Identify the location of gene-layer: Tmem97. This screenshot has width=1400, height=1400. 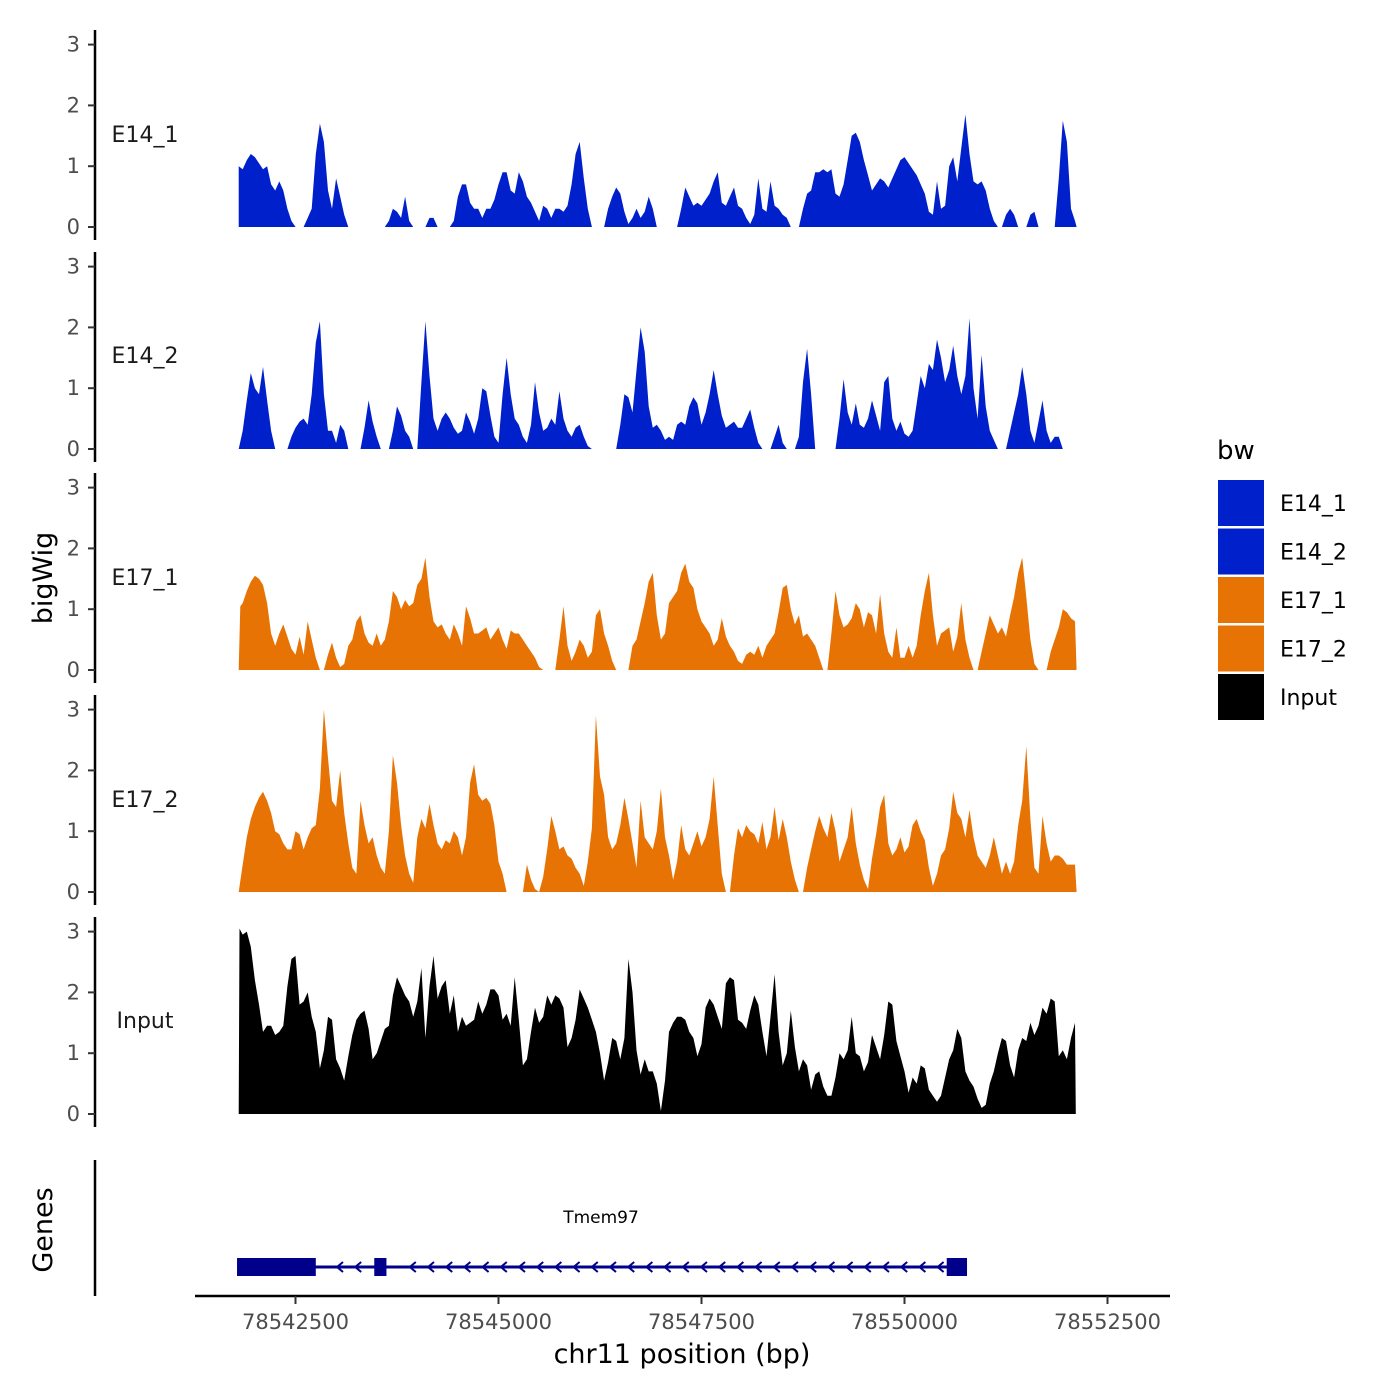
(602, 1242).